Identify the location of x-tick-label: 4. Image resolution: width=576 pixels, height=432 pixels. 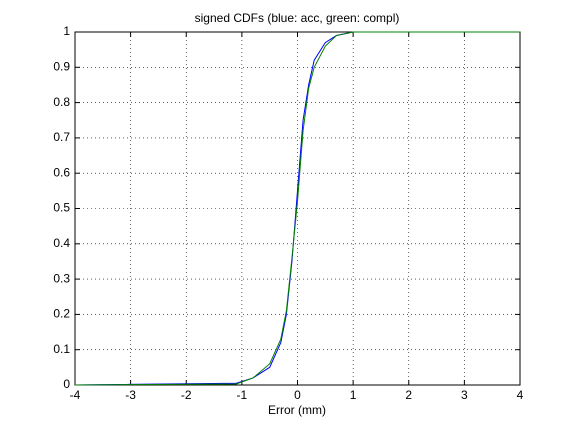
(520, 395).